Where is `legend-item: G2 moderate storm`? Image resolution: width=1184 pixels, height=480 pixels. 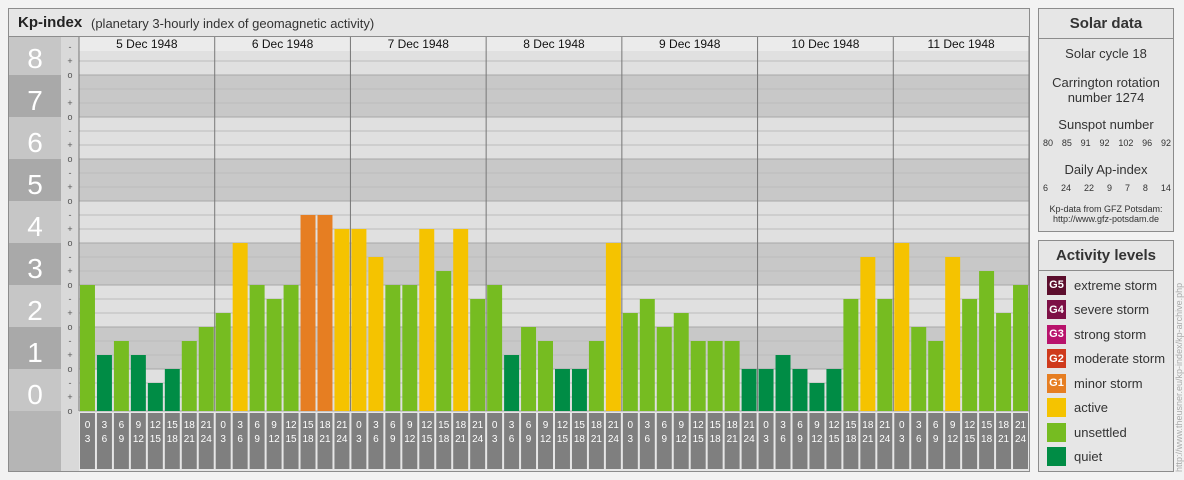
legend-item: G2 moderate storm is located at coordinates (1106, 359).